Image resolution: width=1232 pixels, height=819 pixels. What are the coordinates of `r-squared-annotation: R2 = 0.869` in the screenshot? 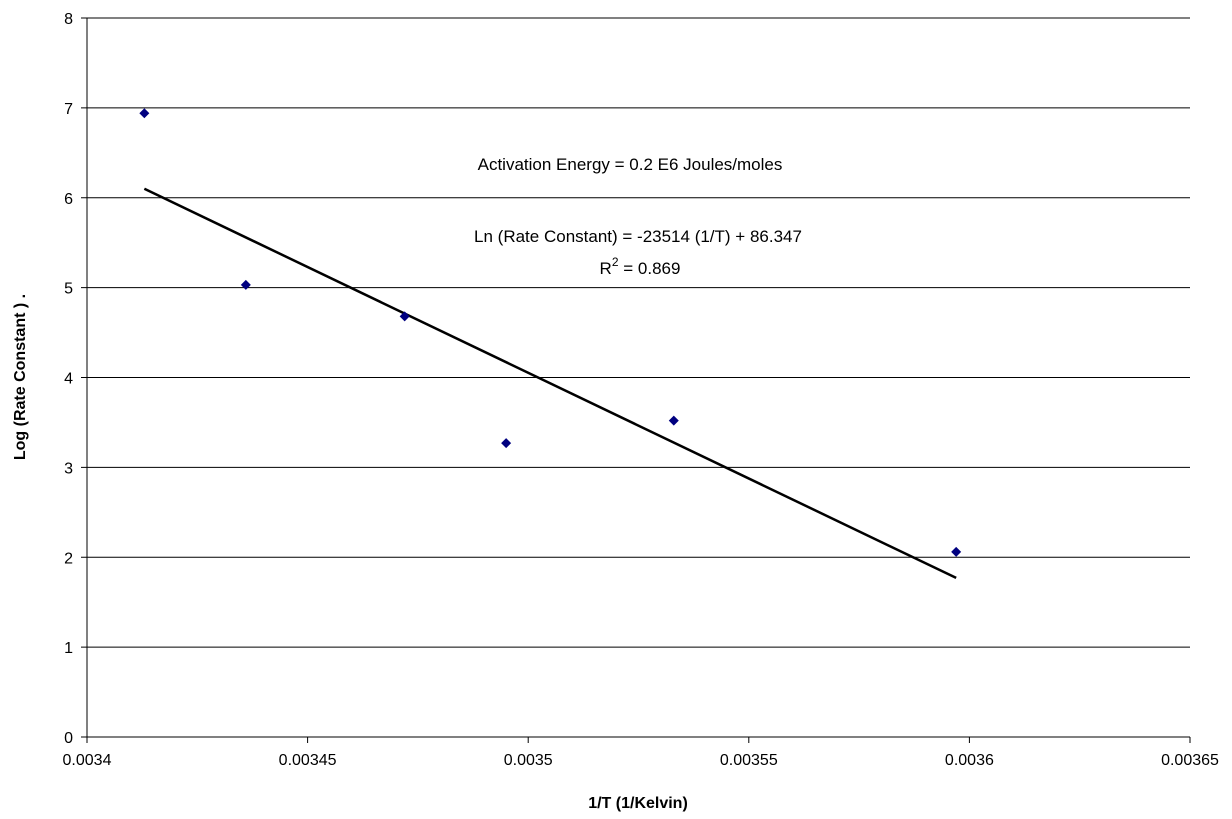 It's located at (640, 266).